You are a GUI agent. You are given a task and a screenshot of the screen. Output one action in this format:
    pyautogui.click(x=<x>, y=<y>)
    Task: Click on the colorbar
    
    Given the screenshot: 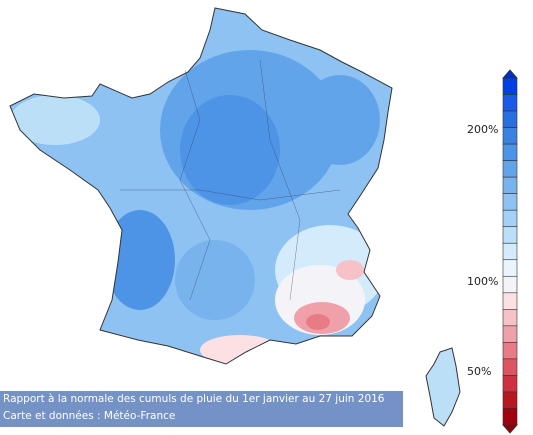 What is the action you would take?
    pyautogui.click(x=510, y=251)
    